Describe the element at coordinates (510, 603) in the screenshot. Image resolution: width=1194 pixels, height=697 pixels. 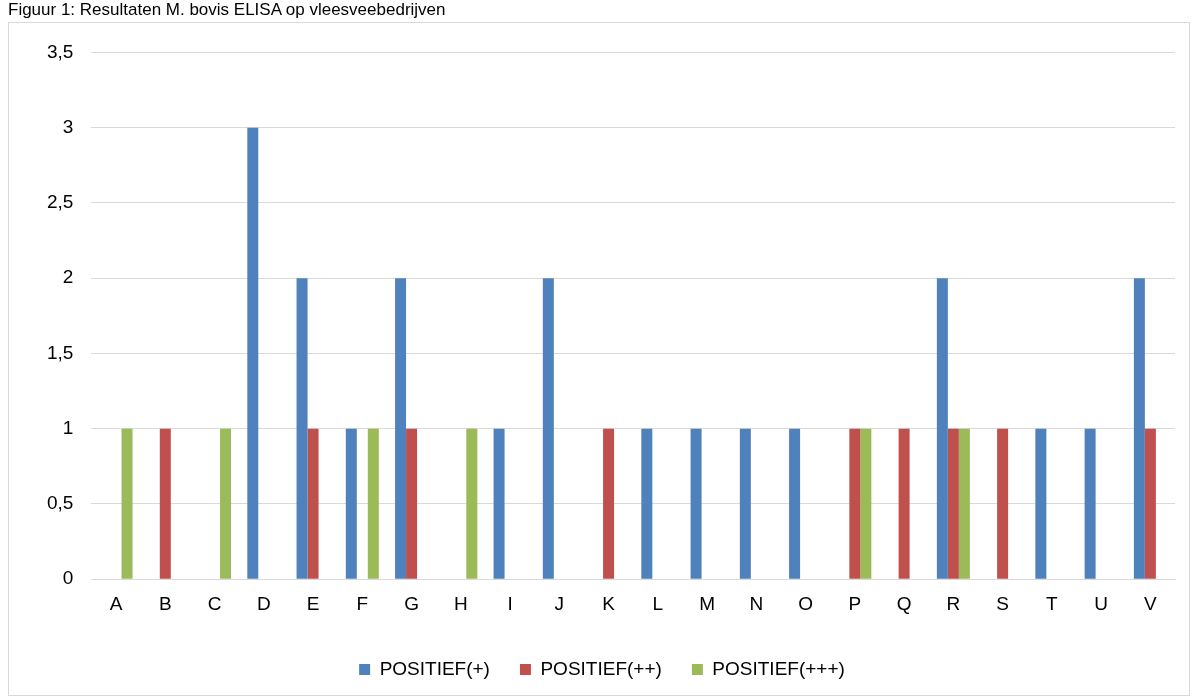
I see `x-tick-label: I` at that location.